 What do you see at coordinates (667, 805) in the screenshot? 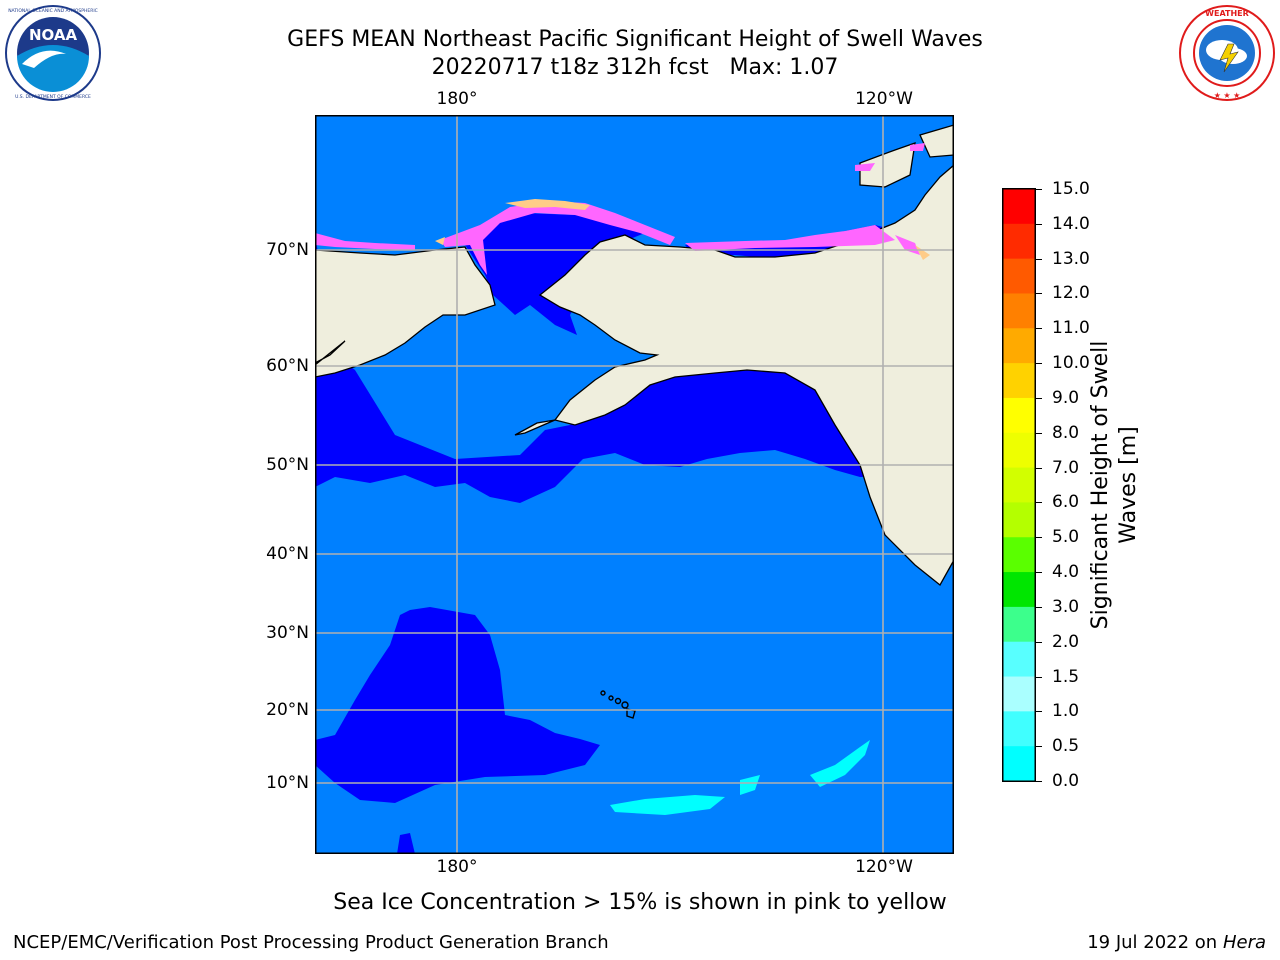
I see `ocean-swell-1.0-1.5-a` at bounding box center [667, 805].